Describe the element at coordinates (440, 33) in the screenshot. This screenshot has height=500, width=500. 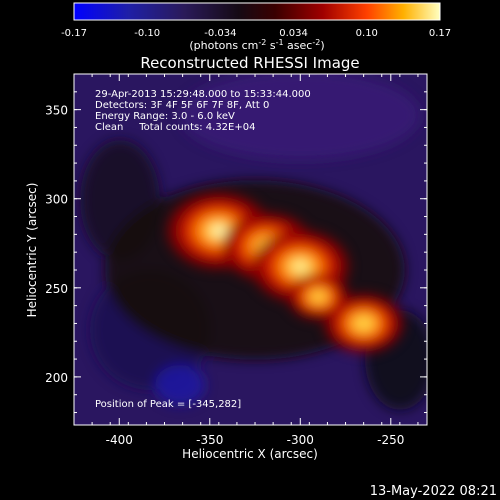
I see `colorbar-tick-label: 0.17` at that location.